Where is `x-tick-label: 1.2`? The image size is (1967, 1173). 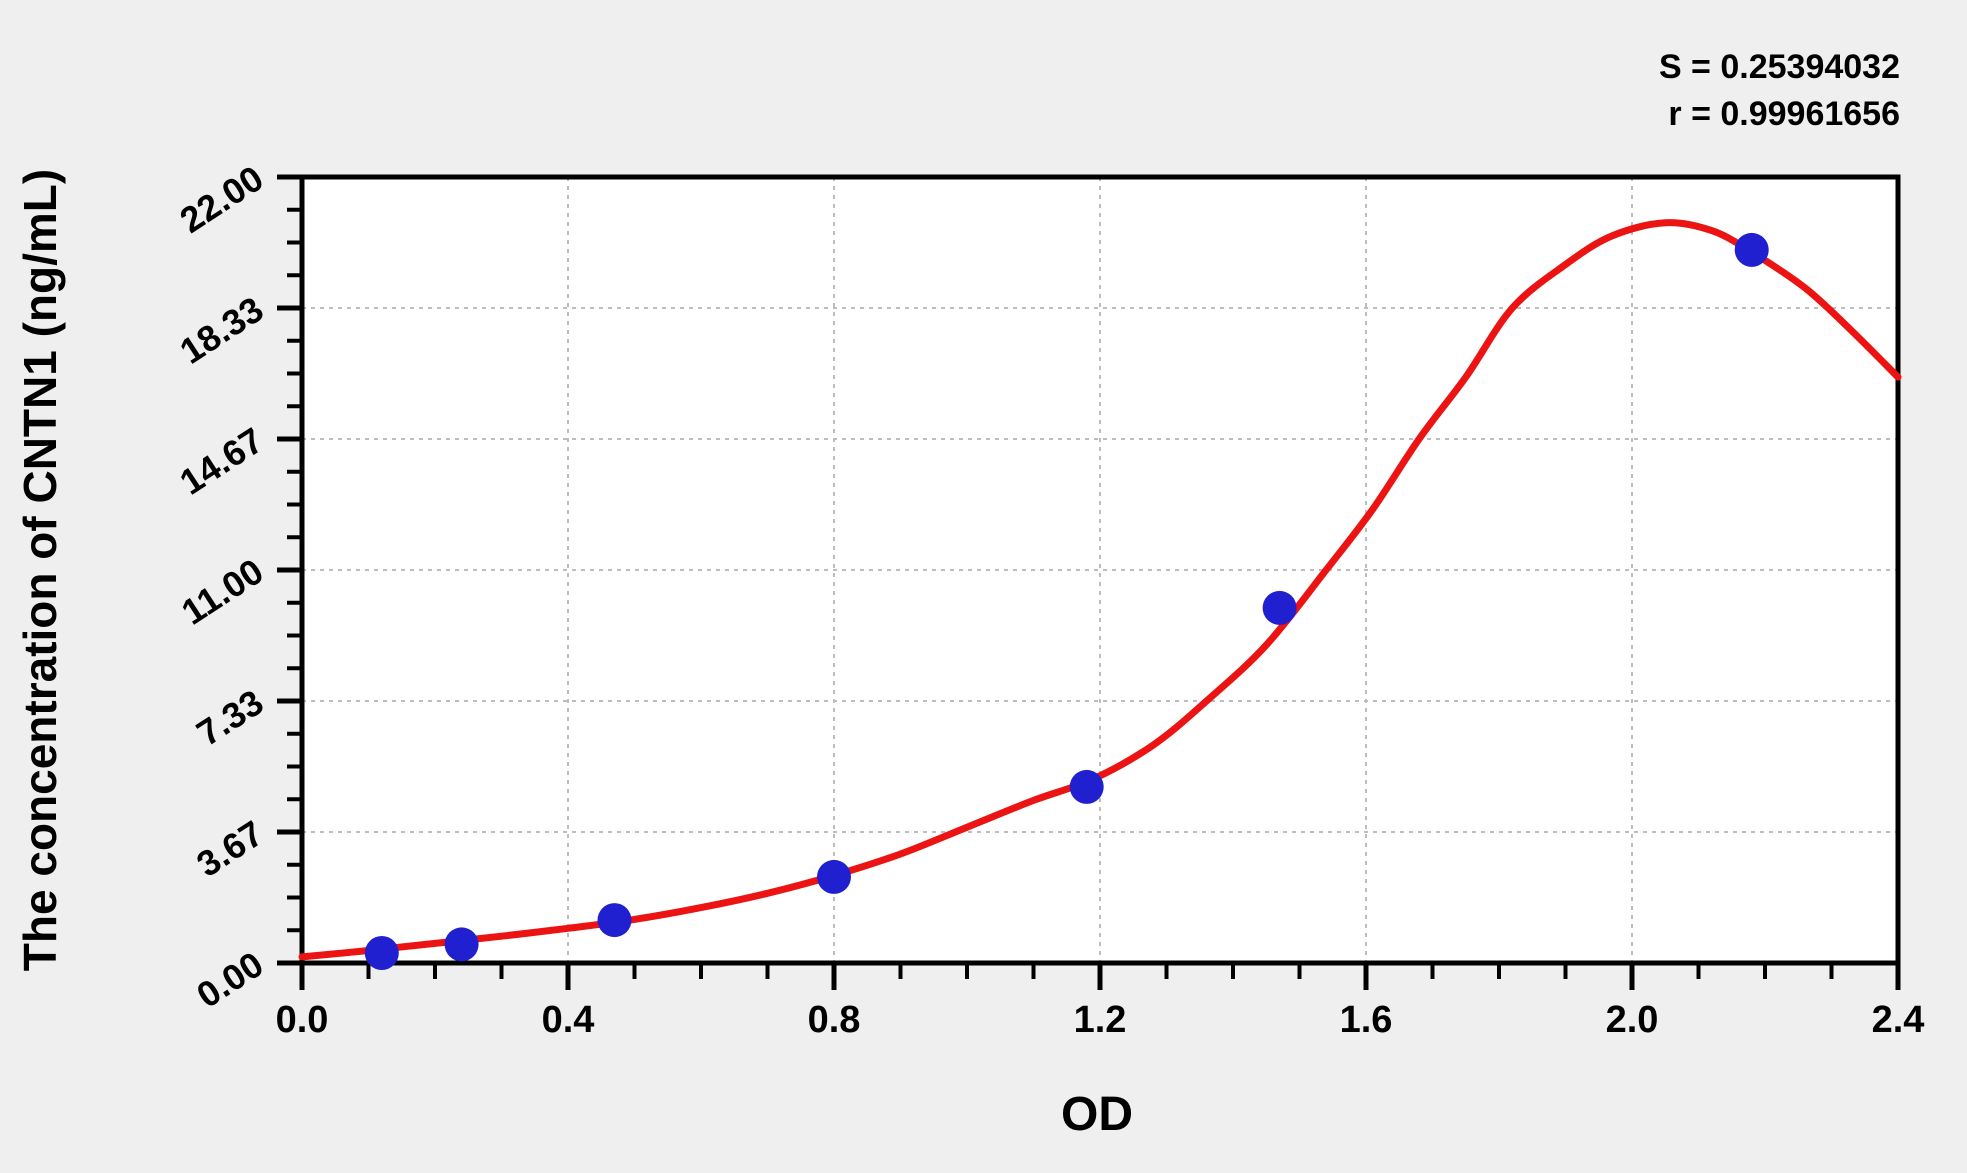
x-tick-label: 1.2 is located at coordinates (1100, 1020).